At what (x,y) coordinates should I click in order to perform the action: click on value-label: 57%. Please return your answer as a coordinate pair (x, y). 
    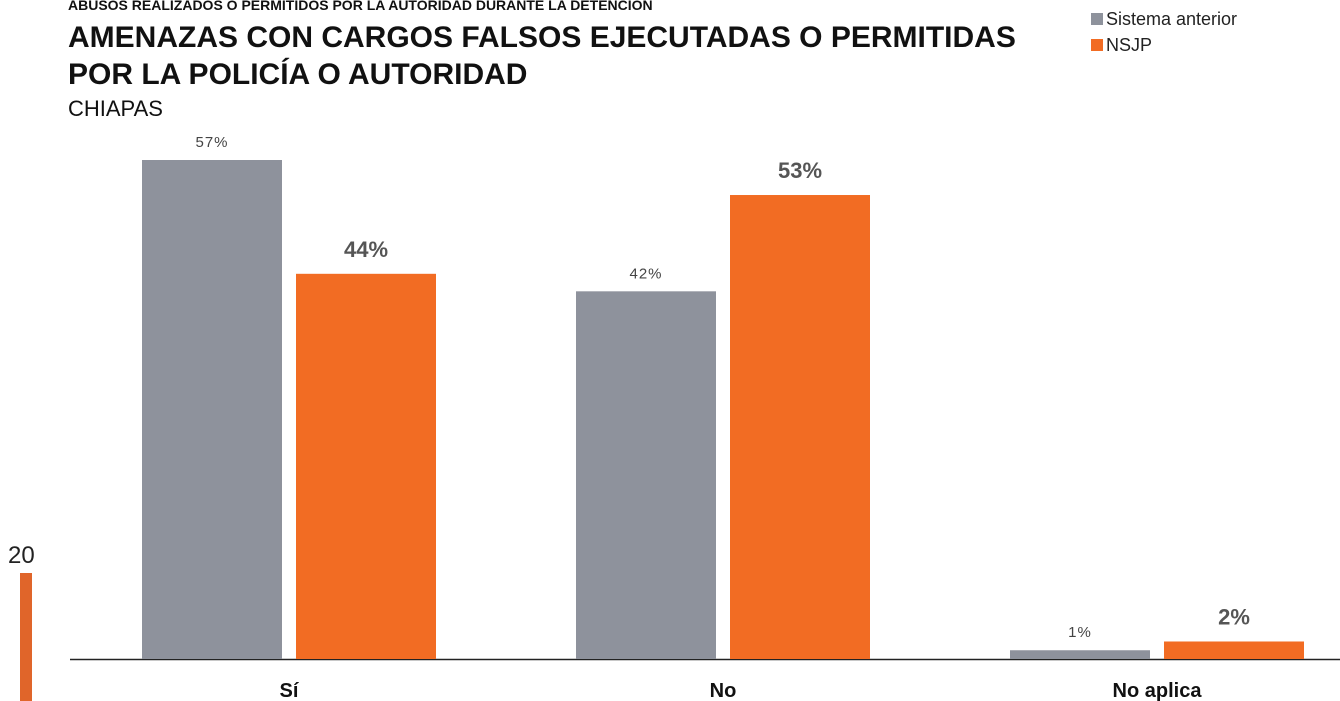
    Looking at the image, I should click on (211, 142).